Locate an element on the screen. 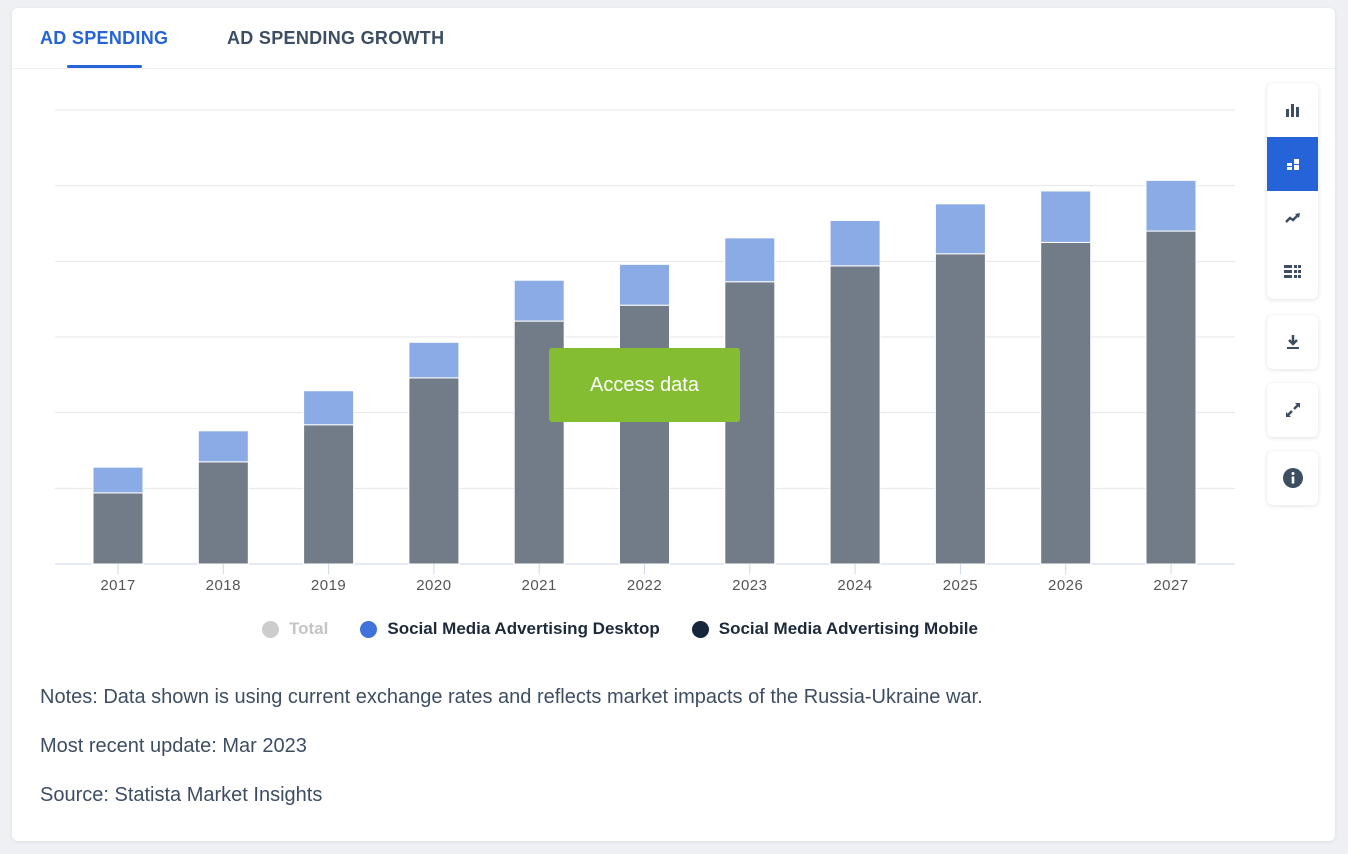  line-trend-icon is located at coordinates (1292, 218).